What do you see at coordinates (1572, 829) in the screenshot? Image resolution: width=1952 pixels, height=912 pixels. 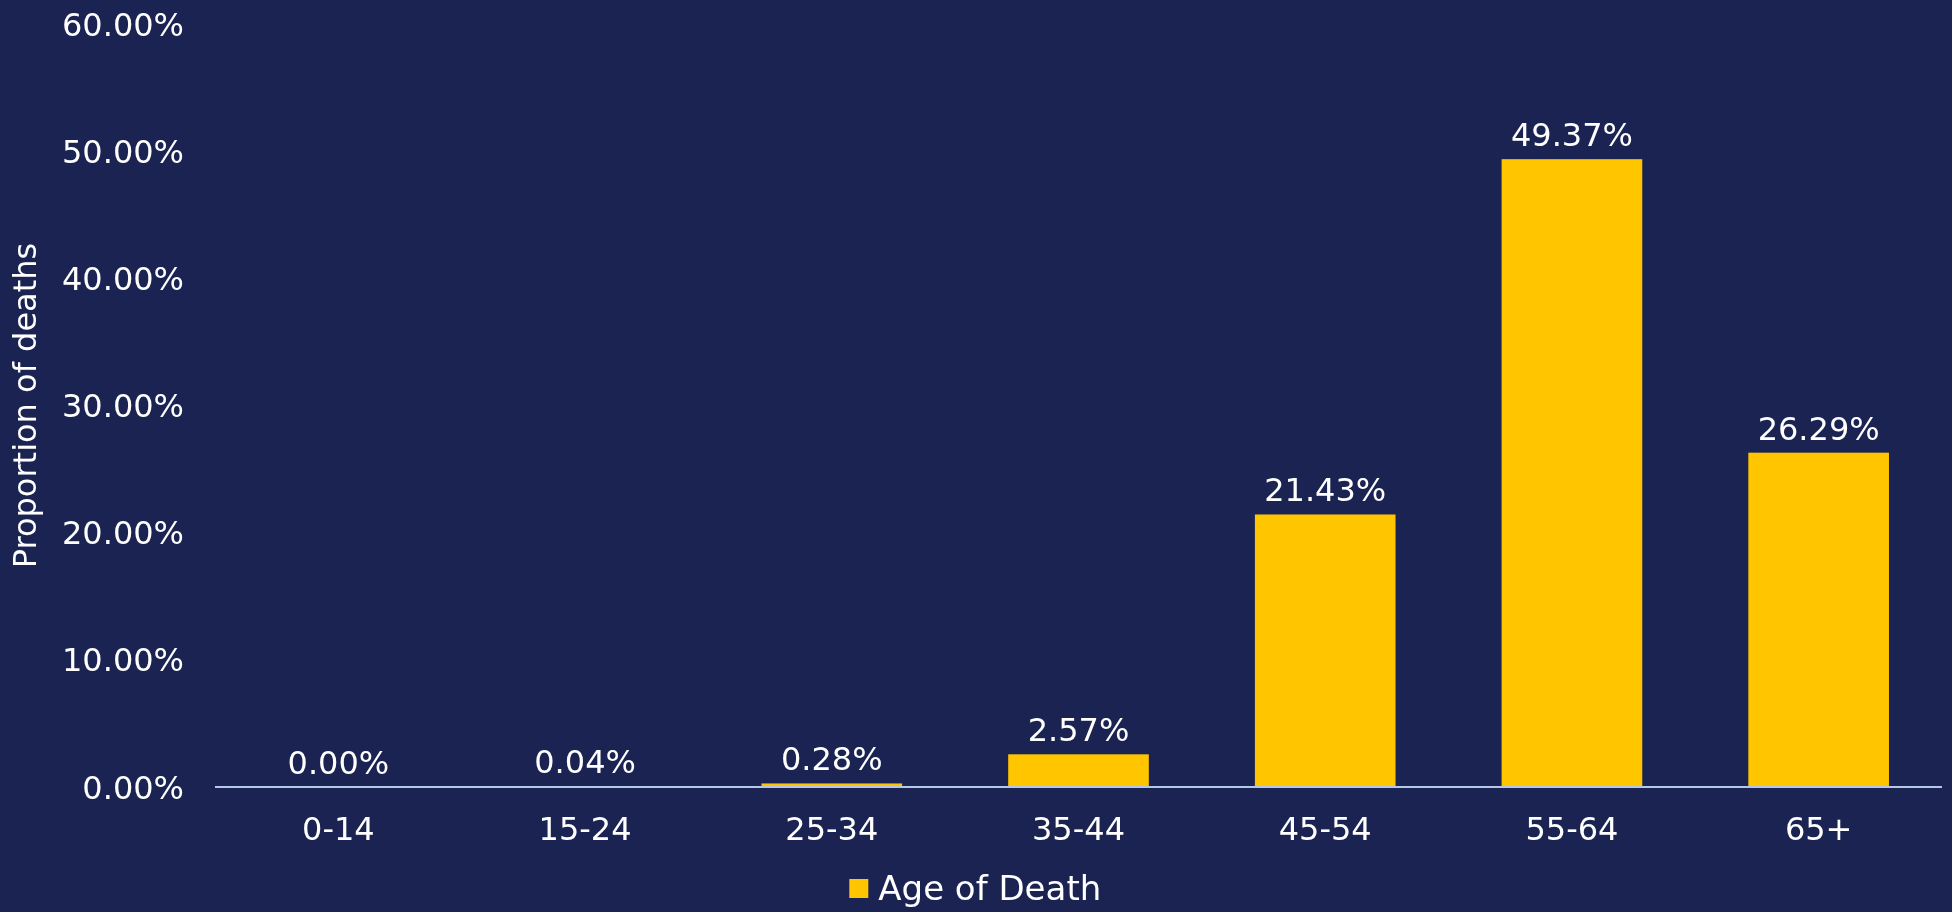 I see `x-tick-label: 55-64` at bounding box center [1572, 829].